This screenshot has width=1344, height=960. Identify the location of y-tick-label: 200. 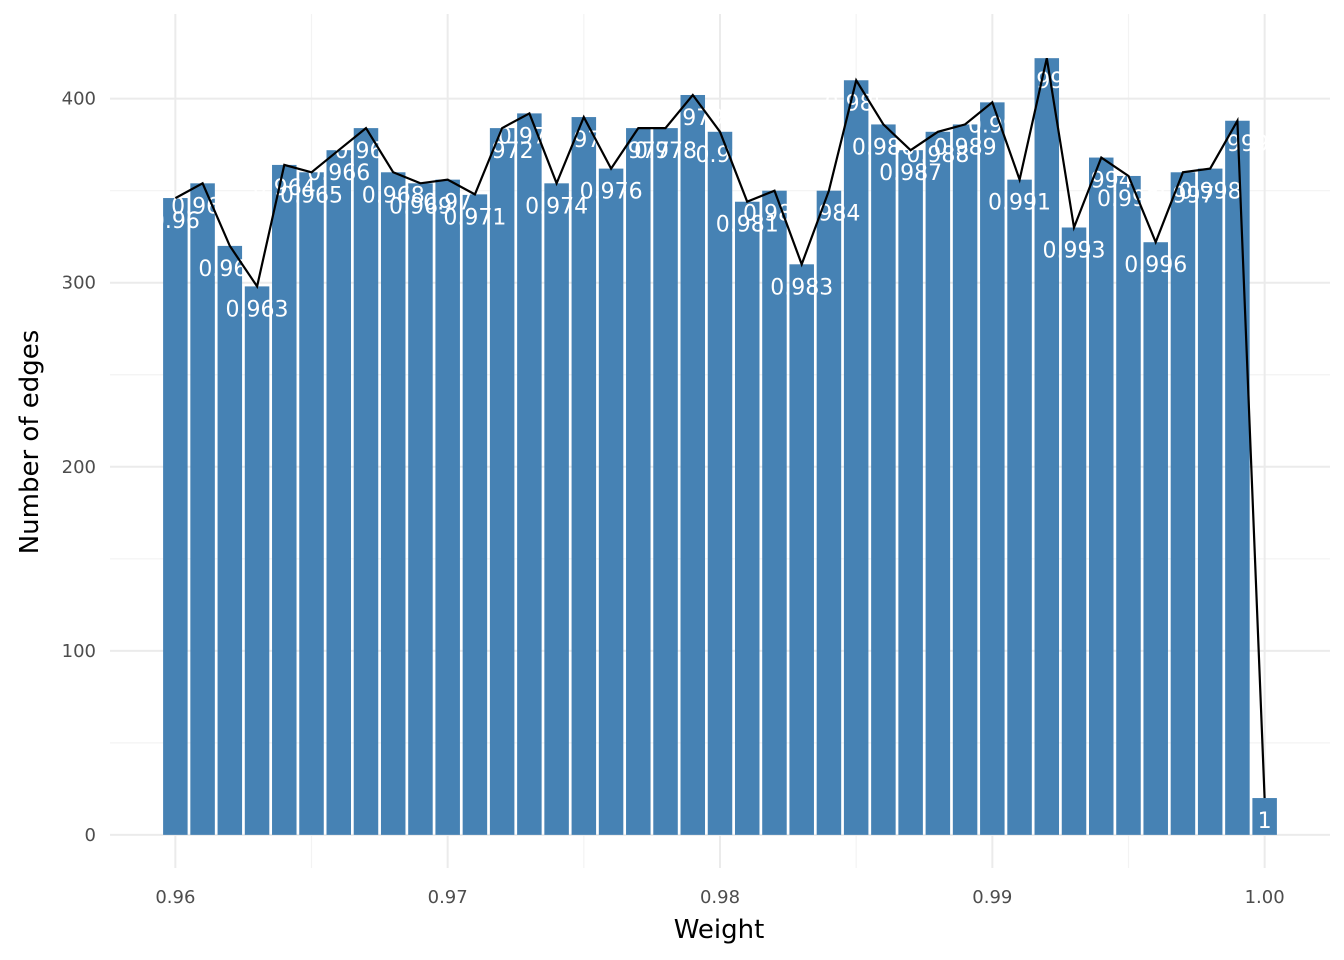
(79, 467).